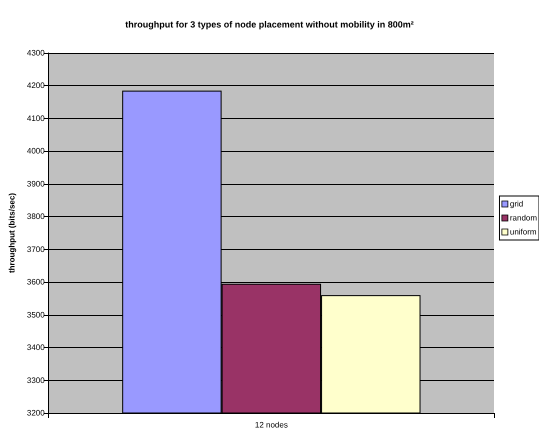 The width and height of the screenshot is (539, 436). Describe the element at coordinates (36, 347) in the screenshot. I see `y-tick-label: 3400` at that location.